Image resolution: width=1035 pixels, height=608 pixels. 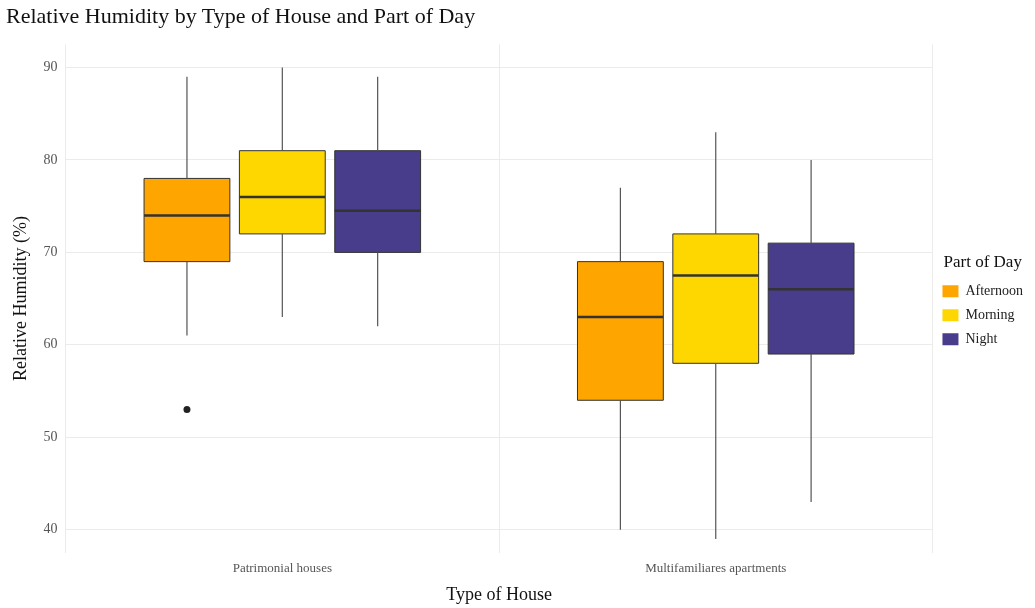 I want to click on x-tick-label: Patrimonial houses, so click(x=282, y=568).